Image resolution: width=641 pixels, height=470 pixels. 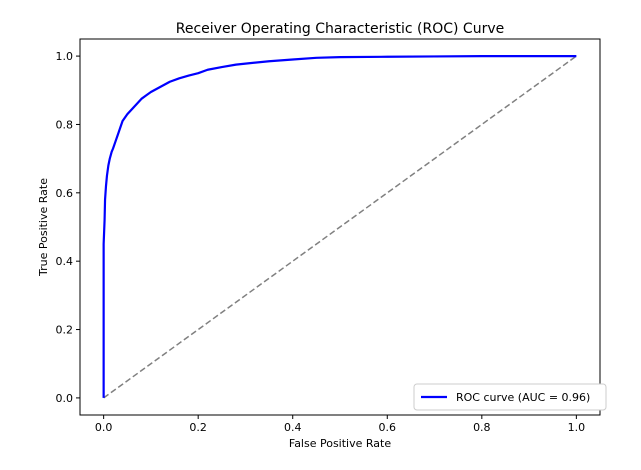 I want to click on x-tick-label: 0.0, so click(x=104, y=427).